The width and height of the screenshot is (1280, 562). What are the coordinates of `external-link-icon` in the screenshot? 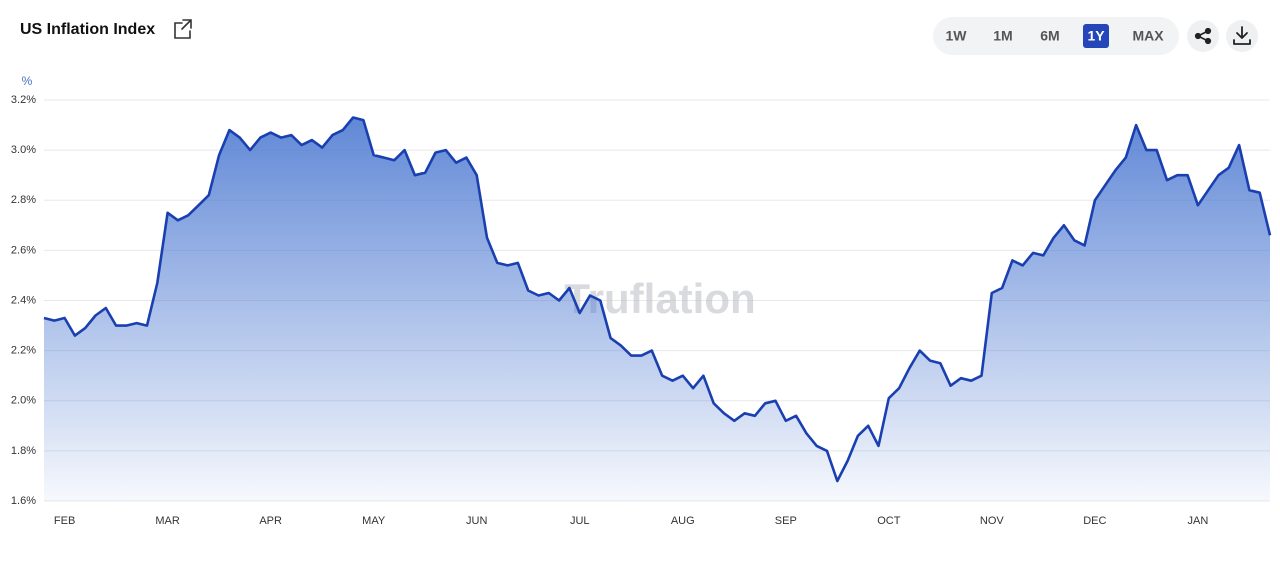 It's located at (183, 29).